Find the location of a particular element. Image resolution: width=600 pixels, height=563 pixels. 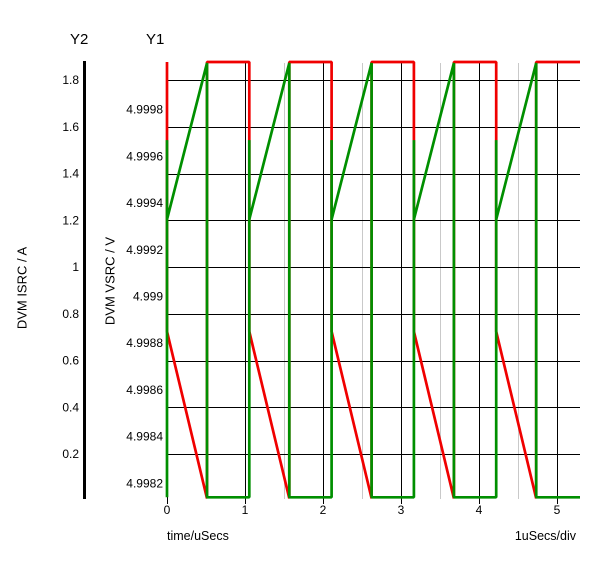

y1-tick-label: 4.9994 is located at coordinates (144, 203).